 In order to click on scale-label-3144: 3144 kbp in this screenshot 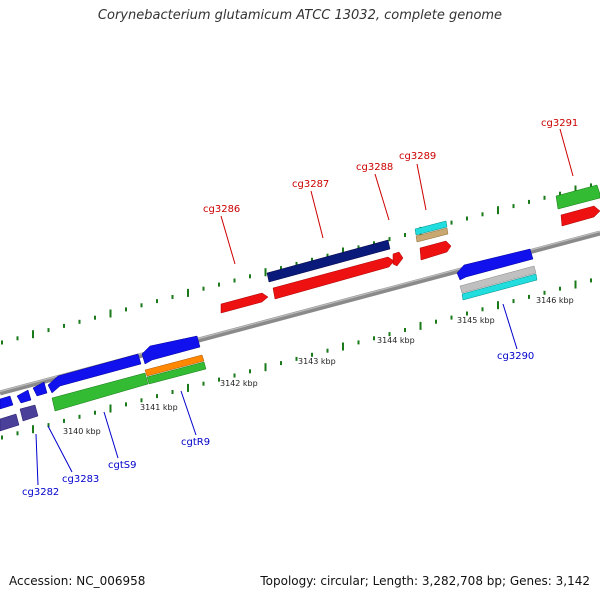, I will do `click(396, 340)`.